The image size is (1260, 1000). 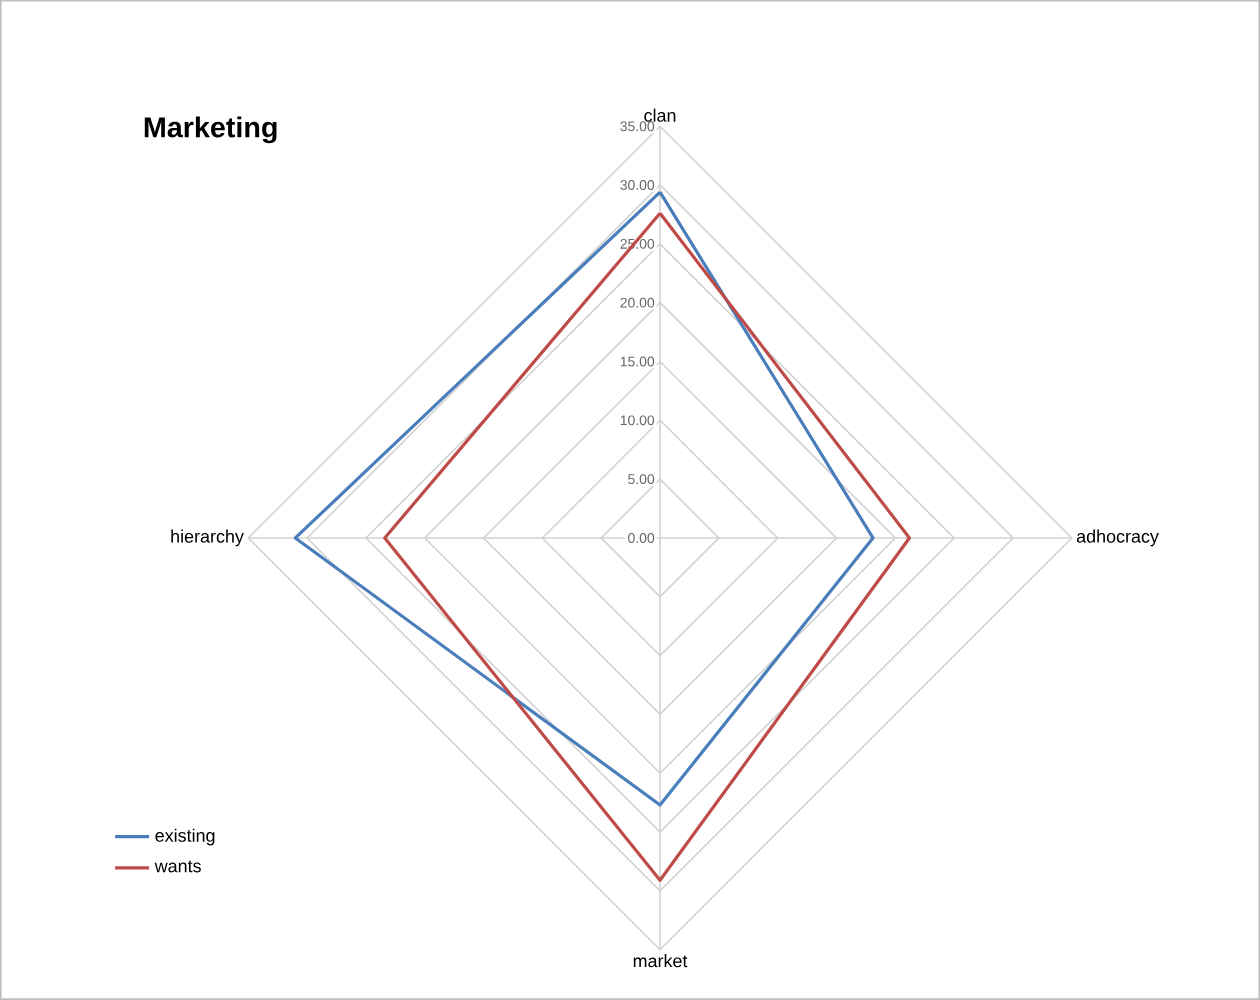 I want to click on legend-label: existing, so click(x=185, y=837).